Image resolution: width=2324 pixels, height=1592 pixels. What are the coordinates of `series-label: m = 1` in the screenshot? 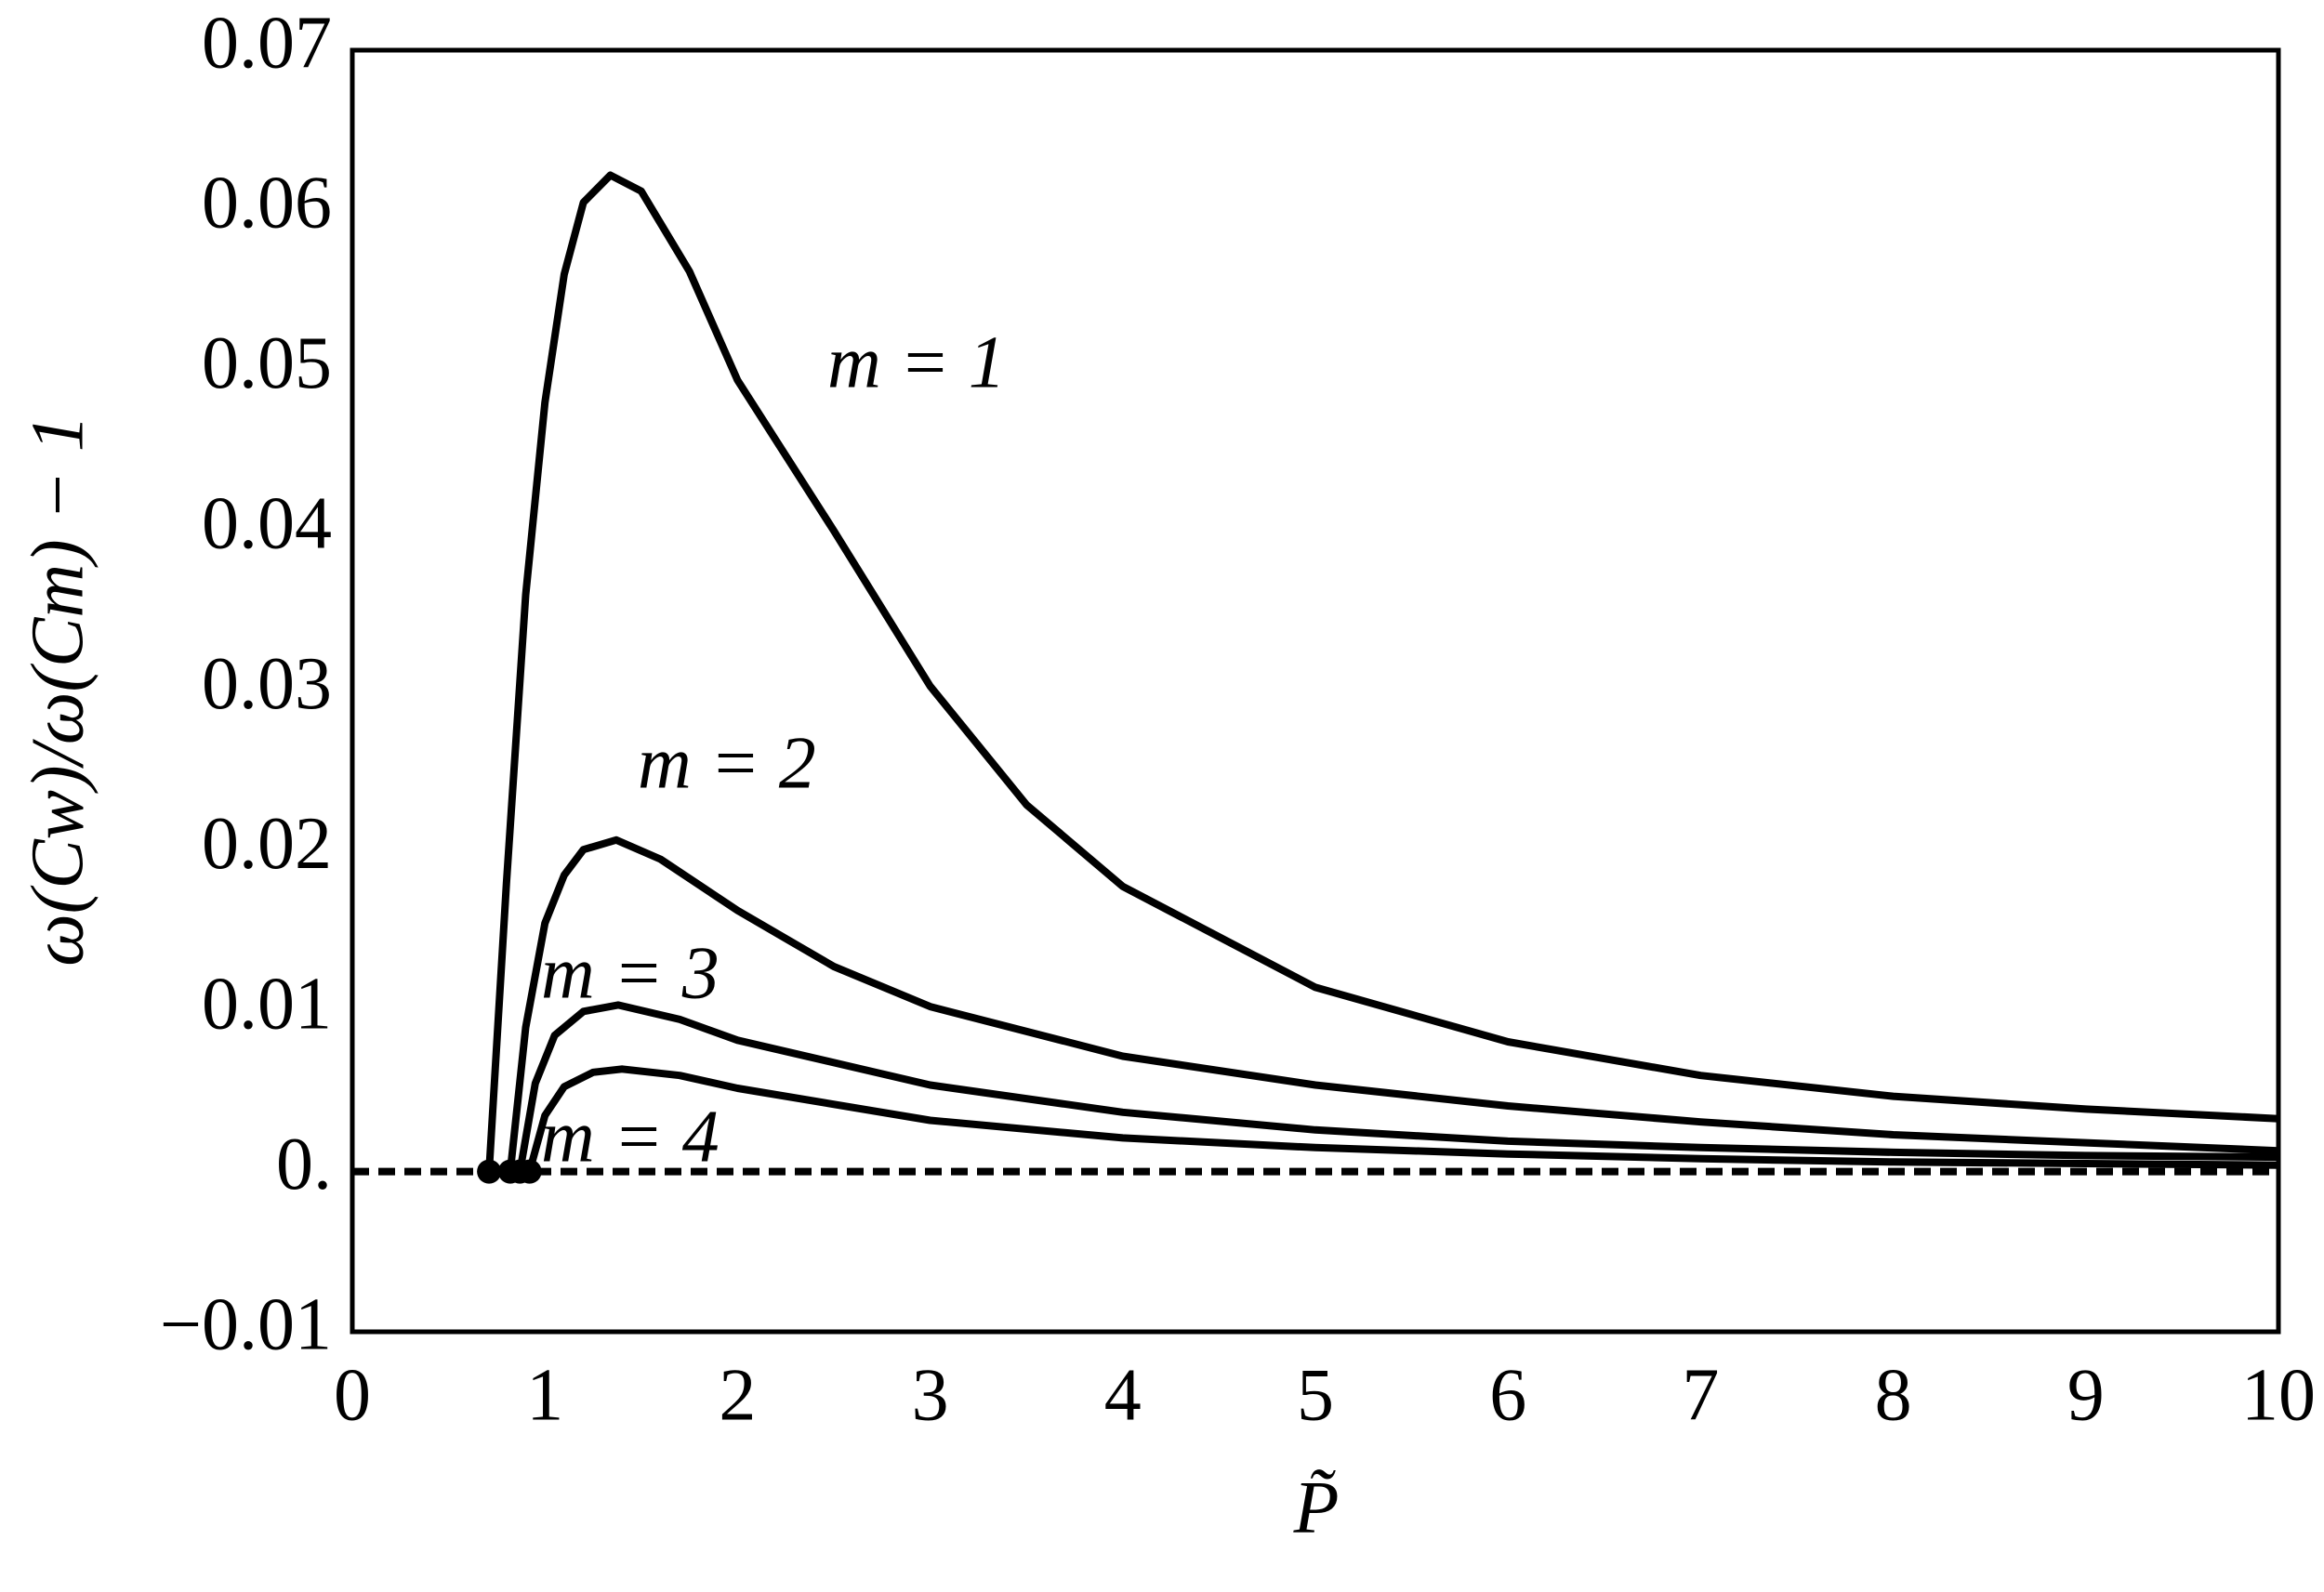 It's located at (916, 362).